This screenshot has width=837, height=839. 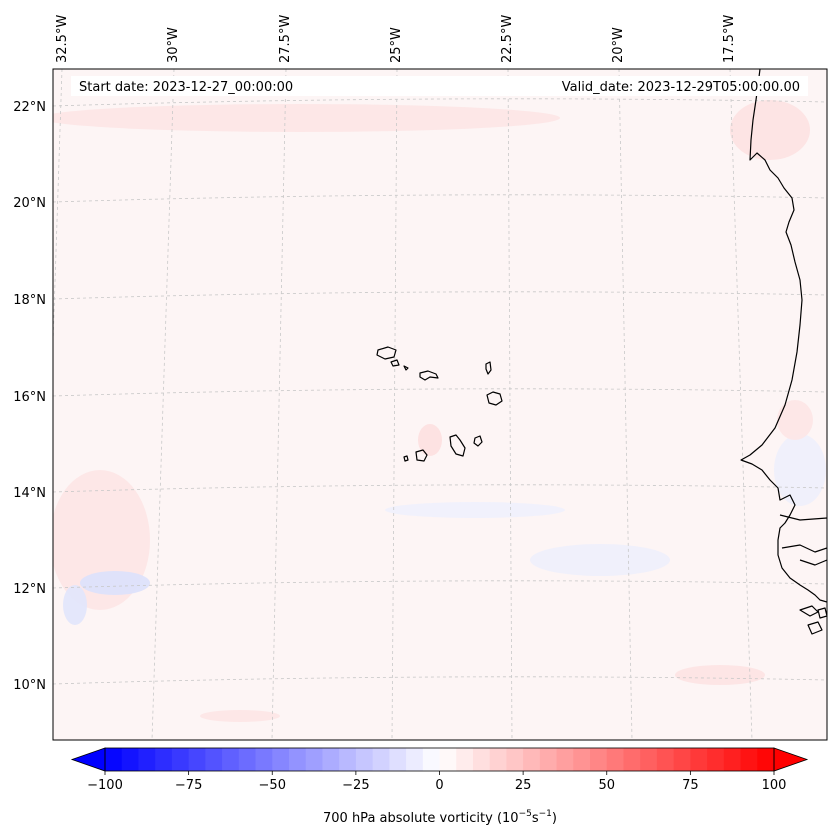 I want to click on lat-label: 16°N, so click(x=29, y=397).